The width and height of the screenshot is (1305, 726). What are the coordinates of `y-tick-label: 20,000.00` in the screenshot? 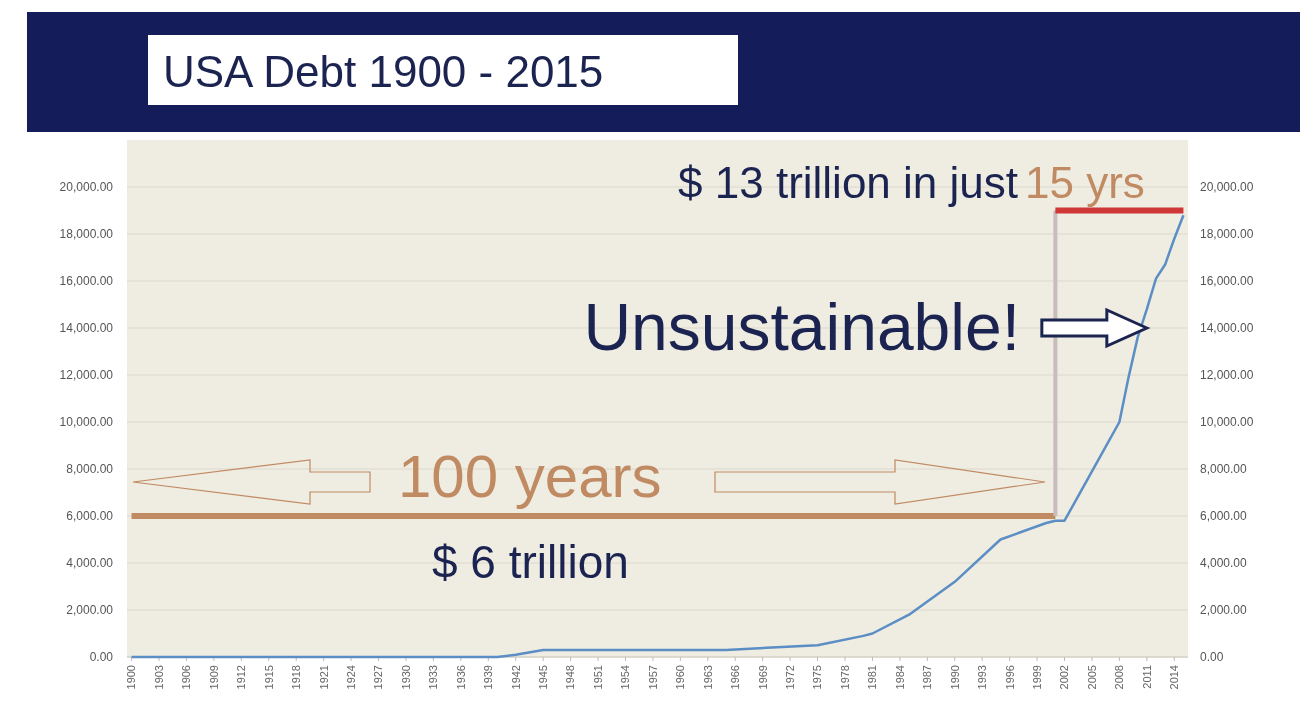 It's located at (86, 187).